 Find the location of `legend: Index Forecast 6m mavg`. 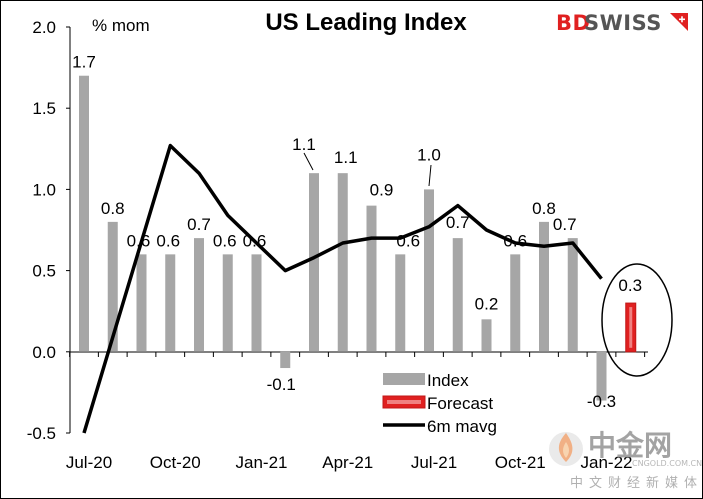

legend: Index Forecast 6m mavg is located at coordinates (439, 403).